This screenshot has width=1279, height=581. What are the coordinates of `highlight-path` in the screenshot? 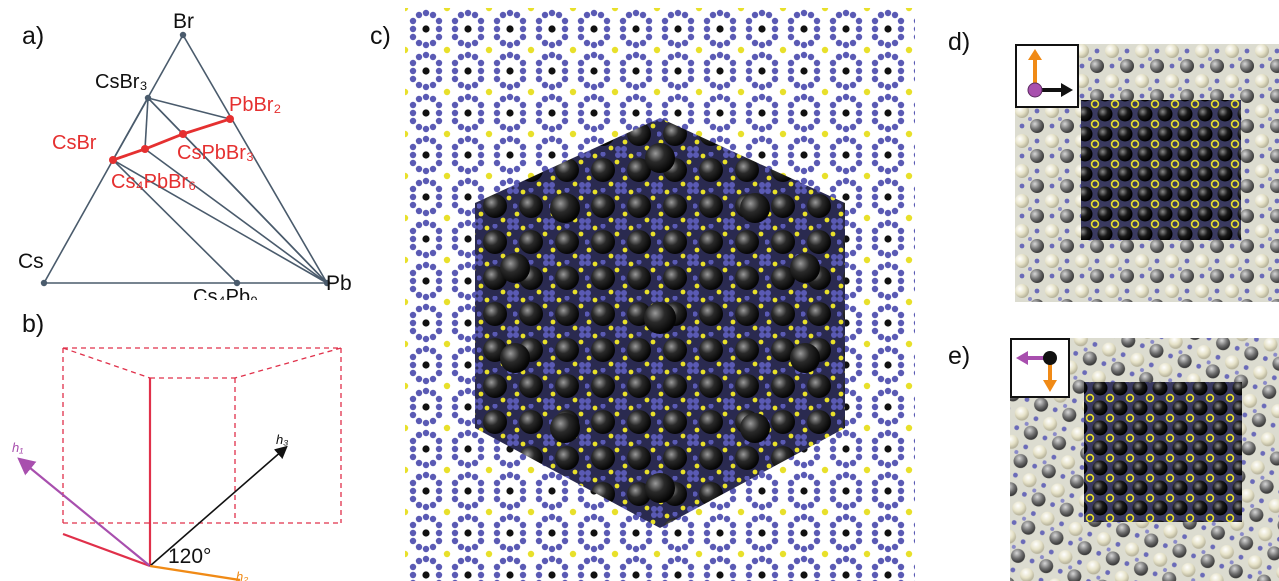 It's located at (171, 139).